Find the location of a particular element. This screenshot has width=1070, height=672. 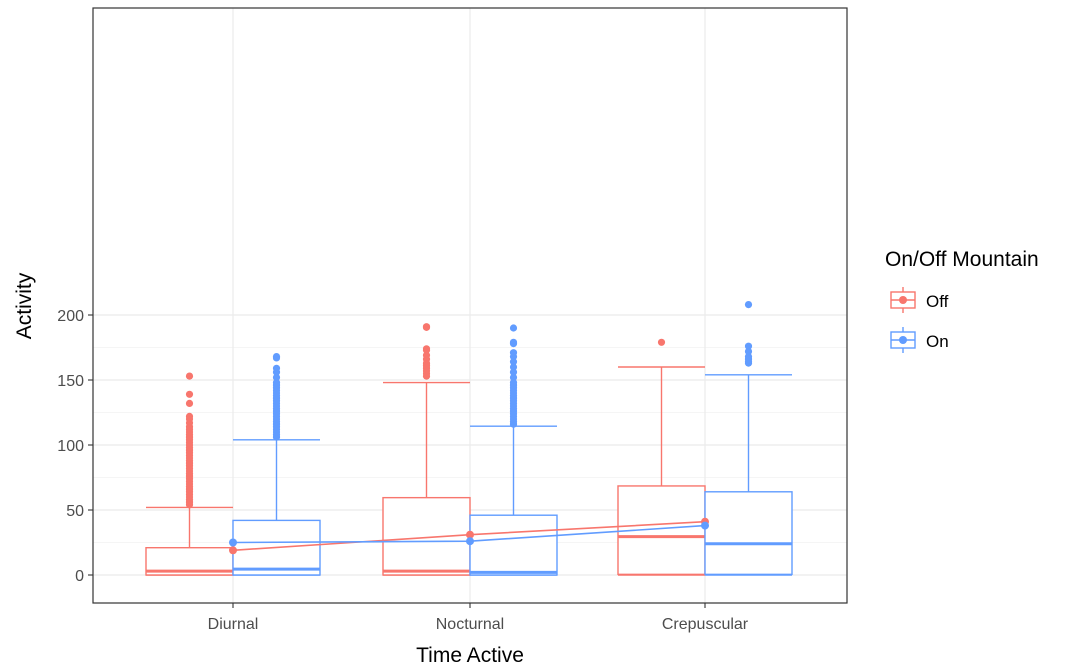

legend: On/Off Mountain Off On is located at coordinates (962, 300).